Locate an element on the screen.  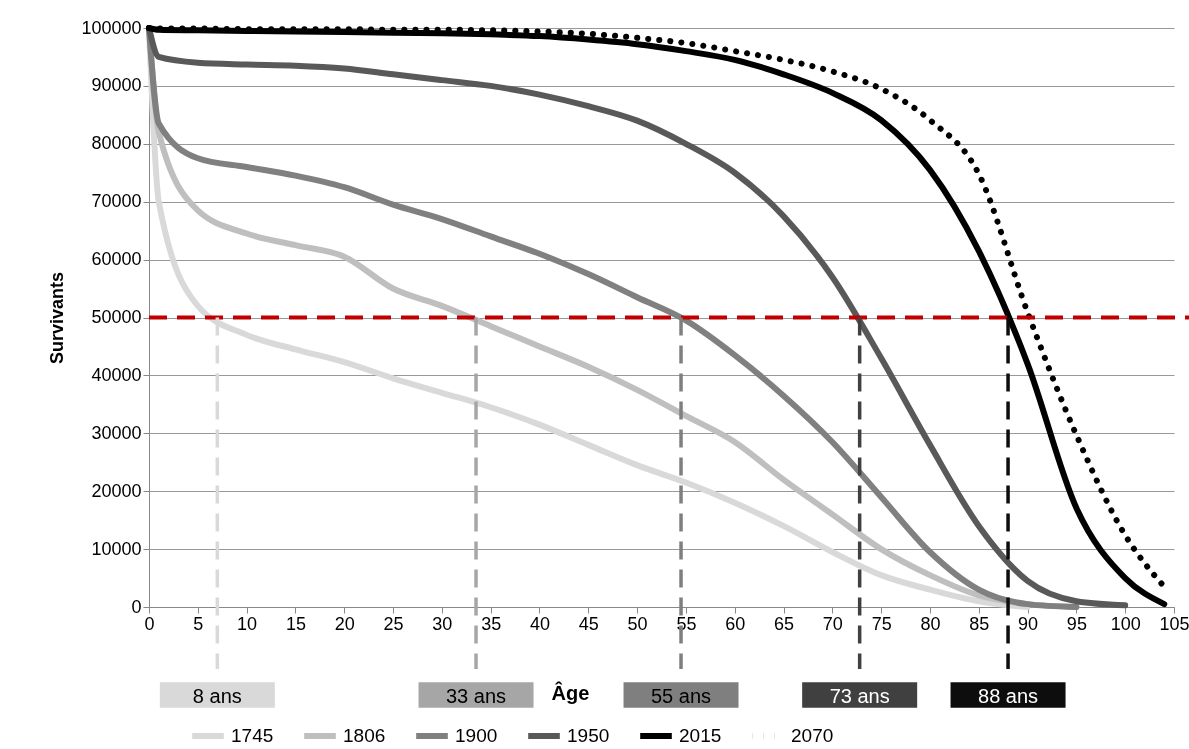
x-tick-label: 0 is located at coordinates (149, 623).